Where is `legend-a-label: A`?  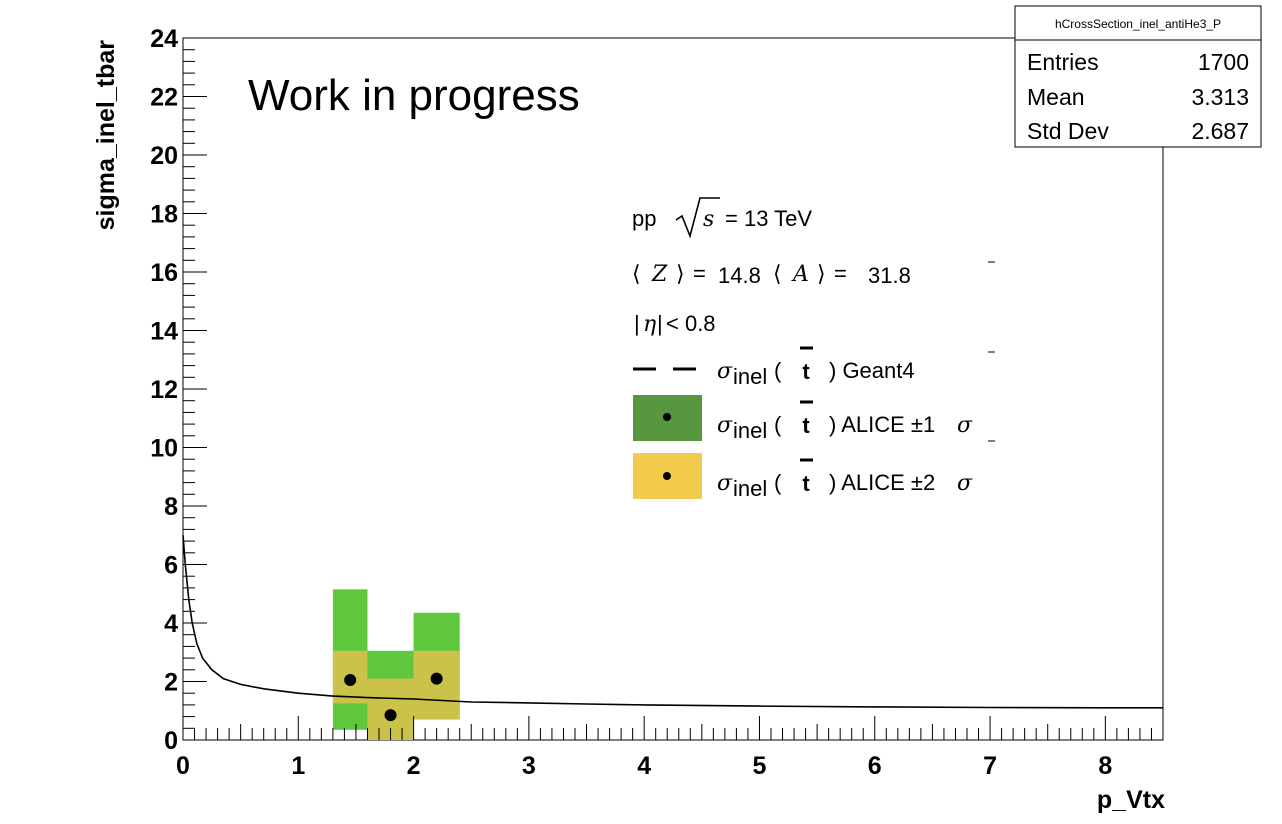 legend-a-label: A is located at coordinates (800, 274).